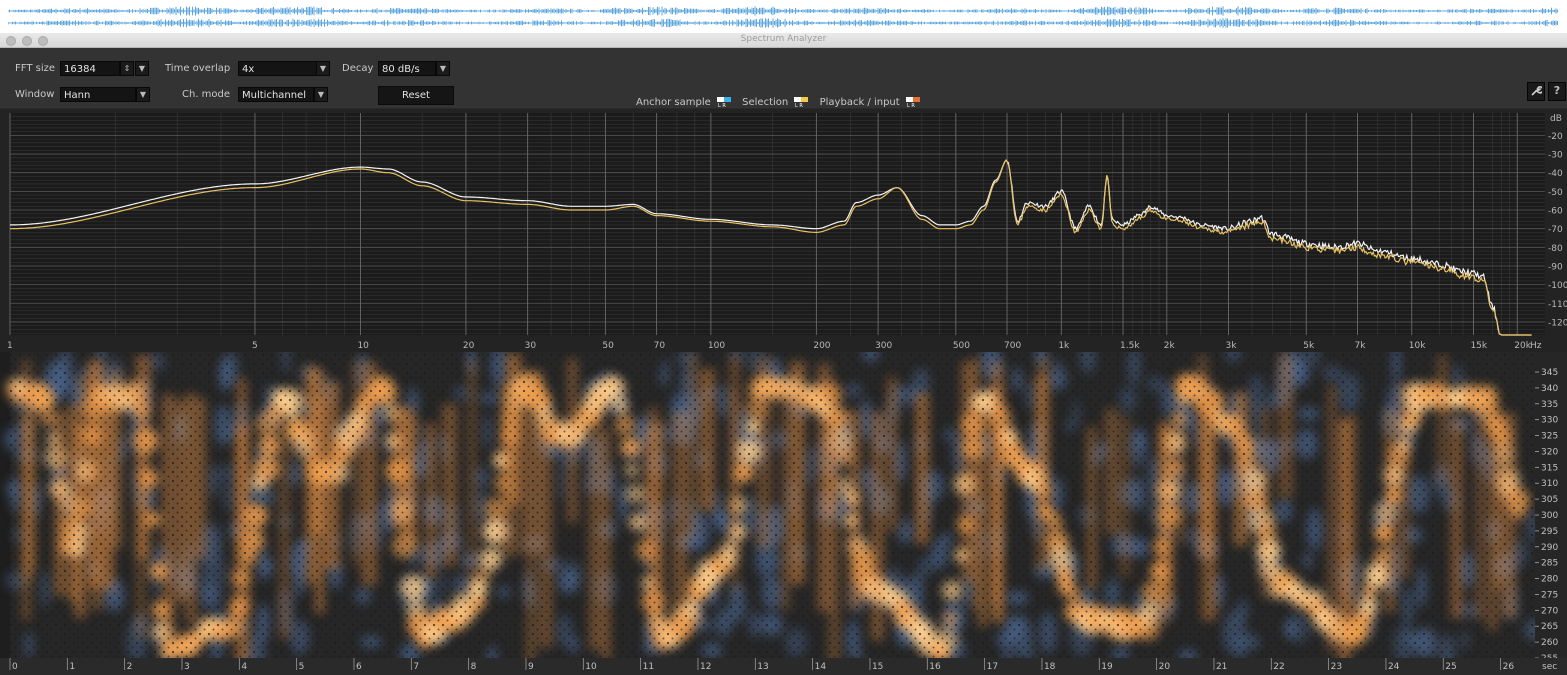 The height and width of the screenshot is (675, 1567). What do you see at coordinates (127, 68) in the screenshot?
I see `fft-size-stepper: ⇕` at bounding box center [127, 68].